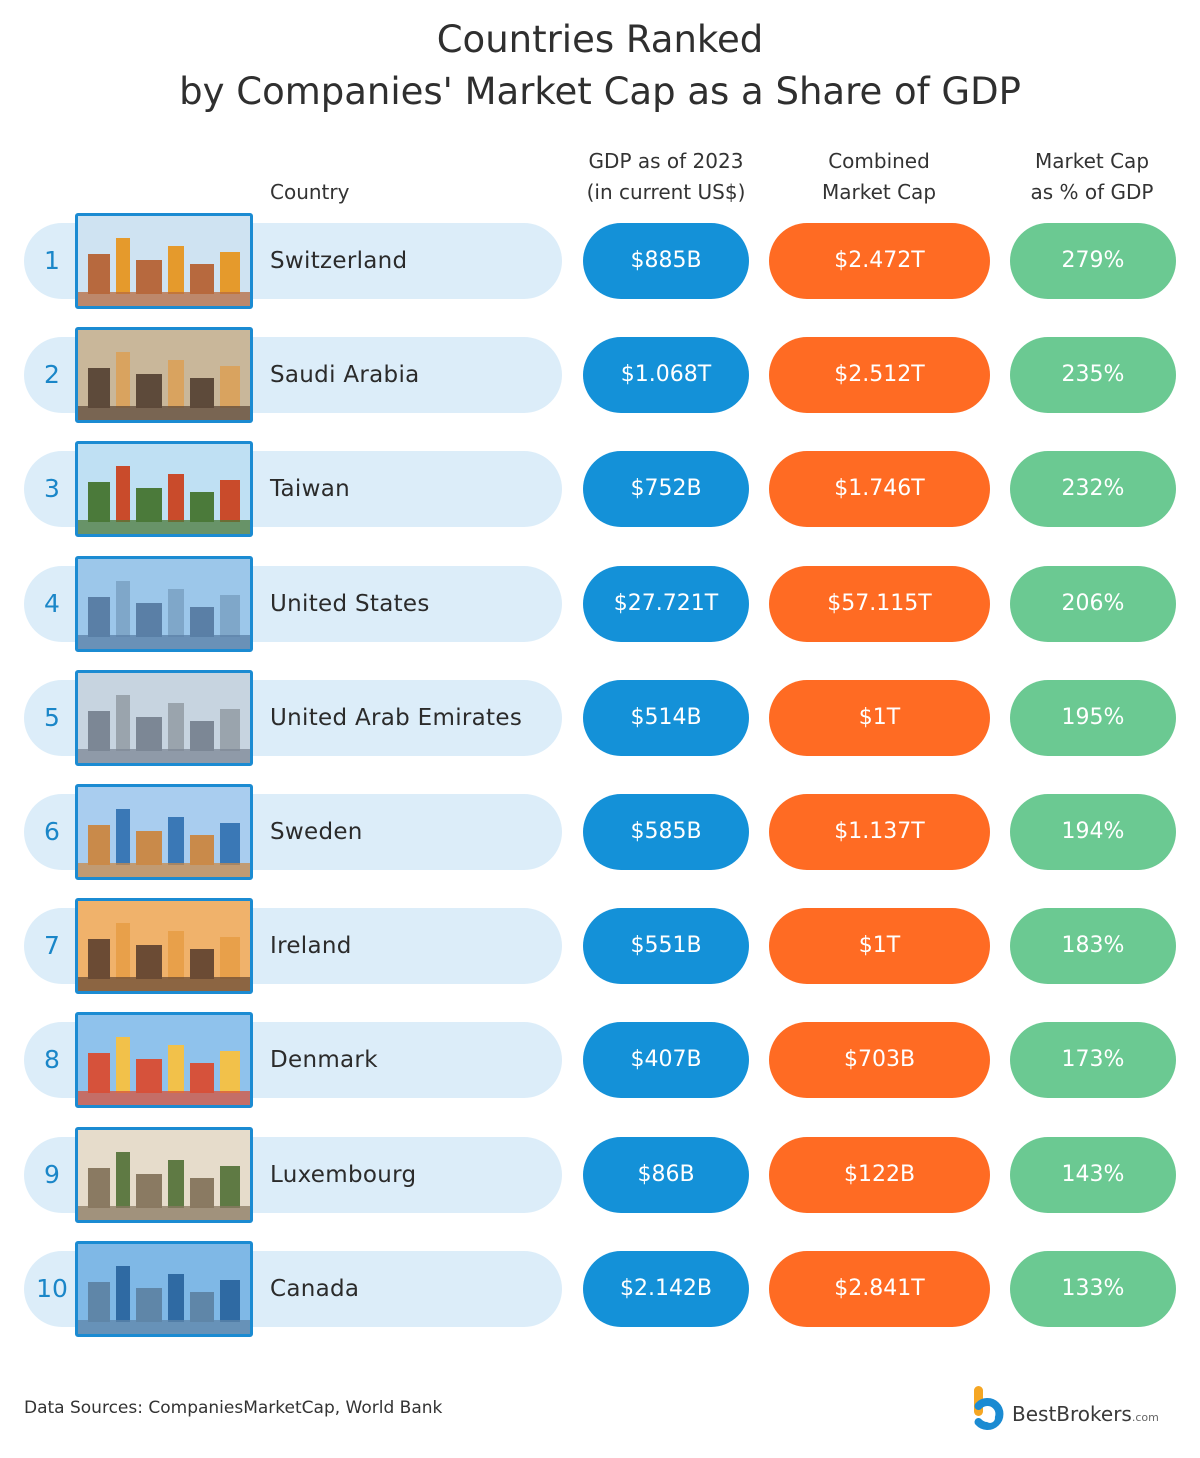 This screenshot has height=1458, width=1200. I want to click on country-name: United States, so click(350, 603).